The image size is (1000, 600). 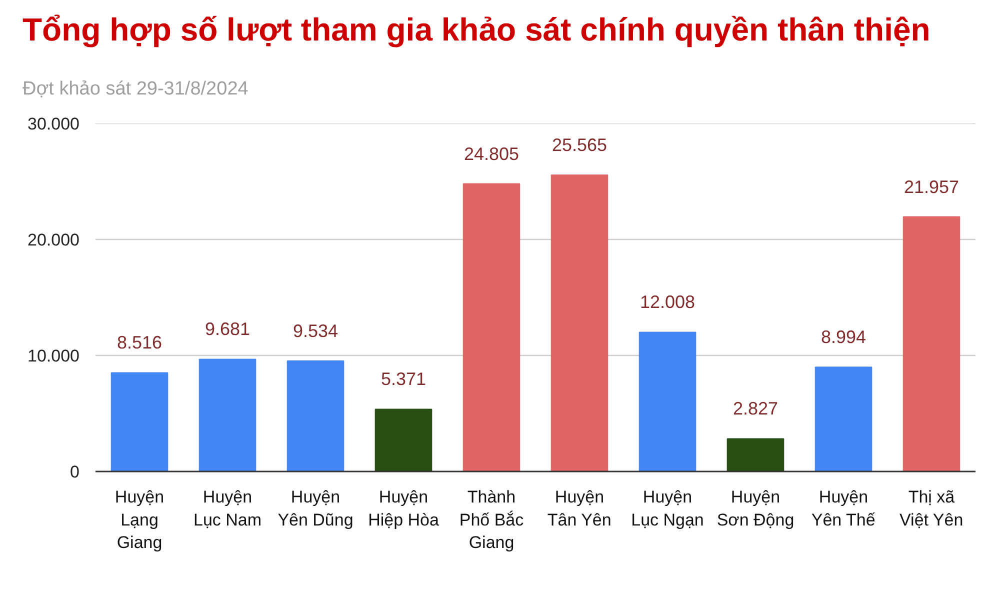 I want to click on x-tick-label: Thành Phố Bắc Giang, so click(x=491, y=520).